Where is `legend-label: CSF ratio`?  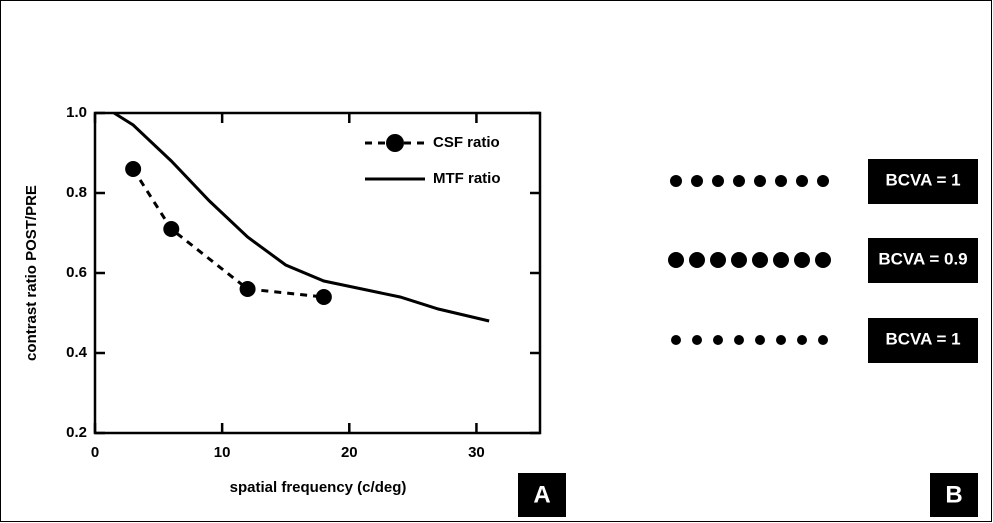
legend-label: CSF ratio is located at coordinates (466, 142).